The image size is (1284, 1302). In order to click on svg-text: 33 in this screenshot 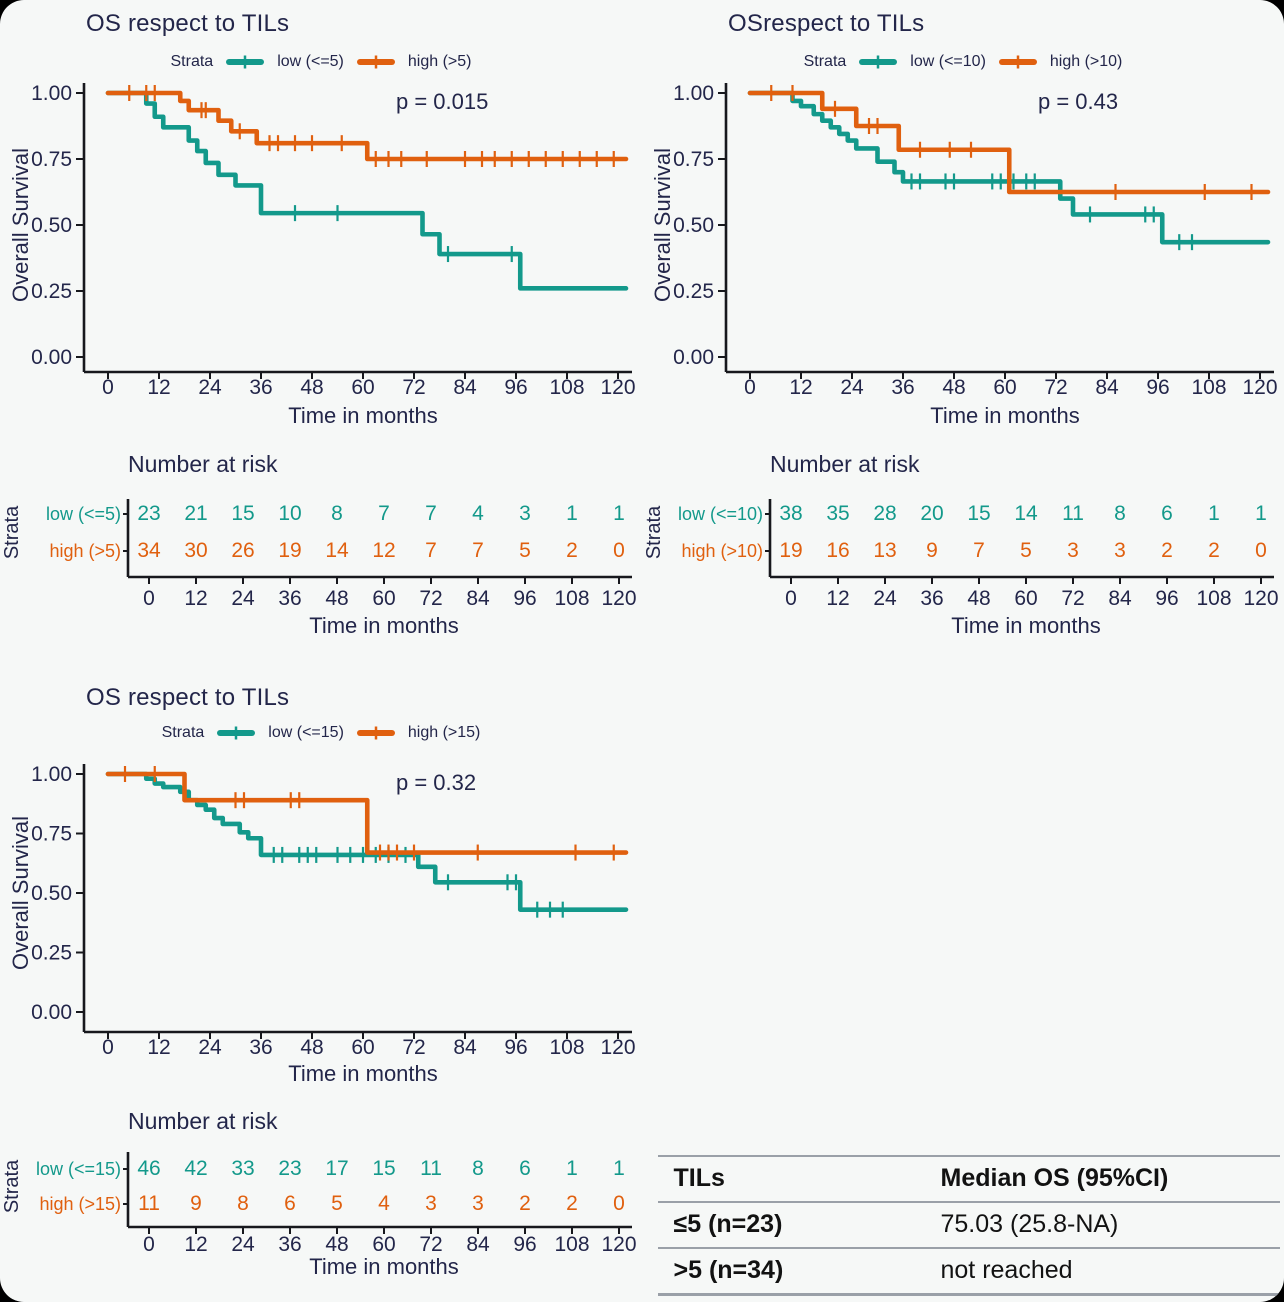, I will do `click(242, 1168)`.